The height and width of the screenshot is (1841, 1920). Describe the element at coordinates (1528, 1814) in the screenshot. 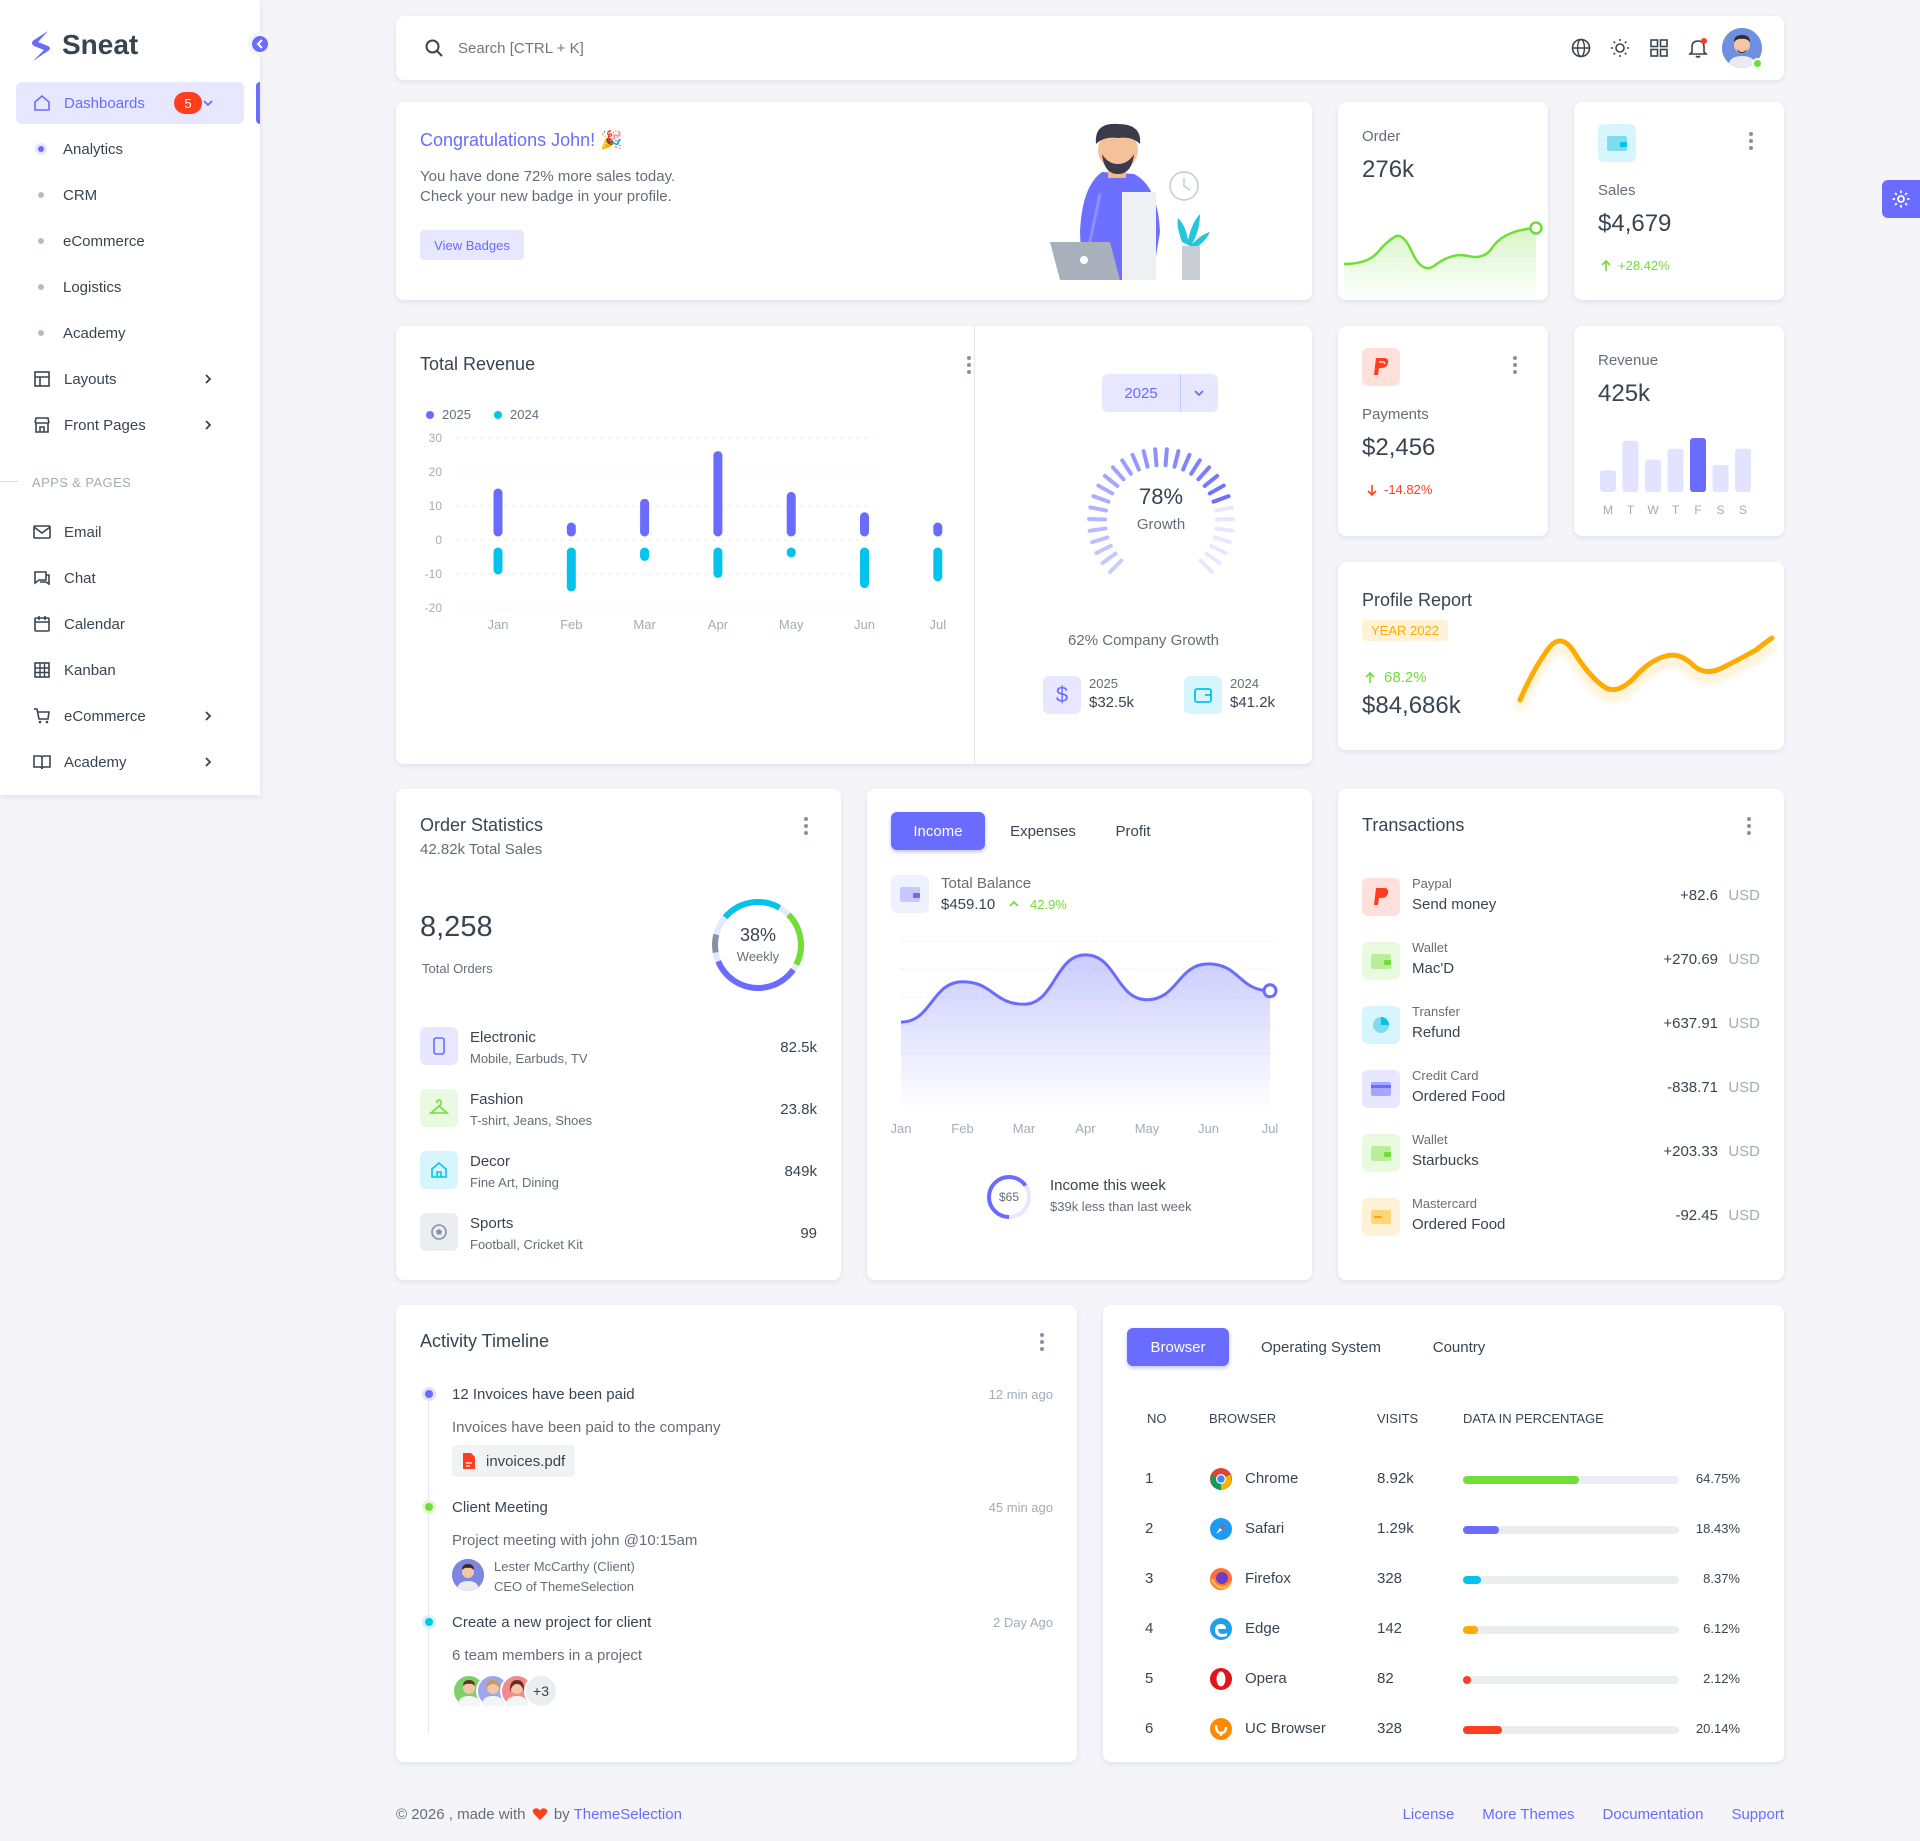

I see `footer-link-more-themes: More Themes` at that location.